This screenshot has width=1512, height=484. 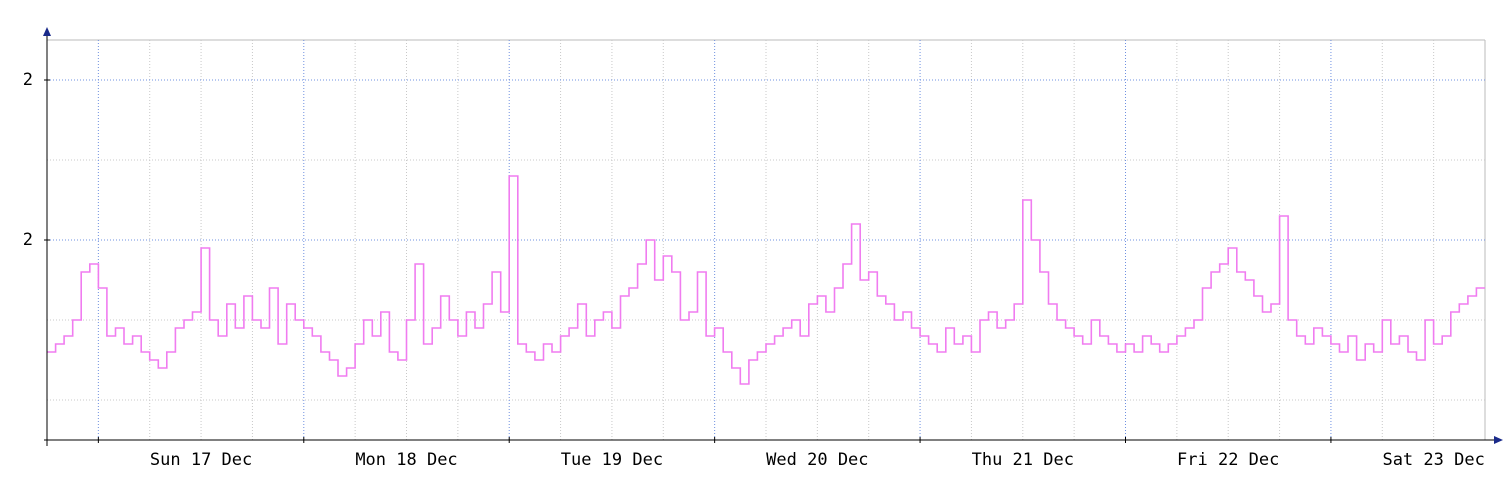 I want to click on x-tick-label: Wed 20 Dec, so click(x=817, y=460).